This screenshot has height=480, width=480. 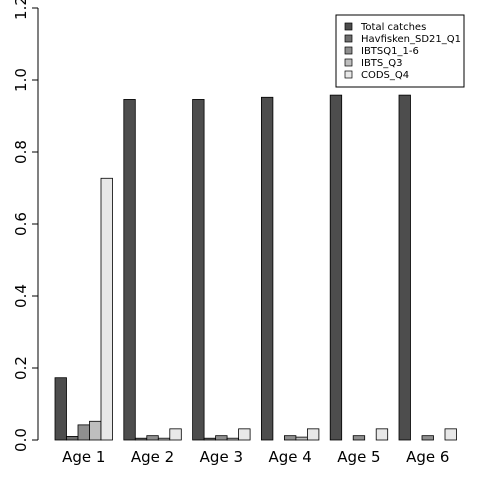 What do you see at coordinates (21, 152) in the screenshot?
I see `y-tick-label: 0.8` at bounding box center [21, 152].